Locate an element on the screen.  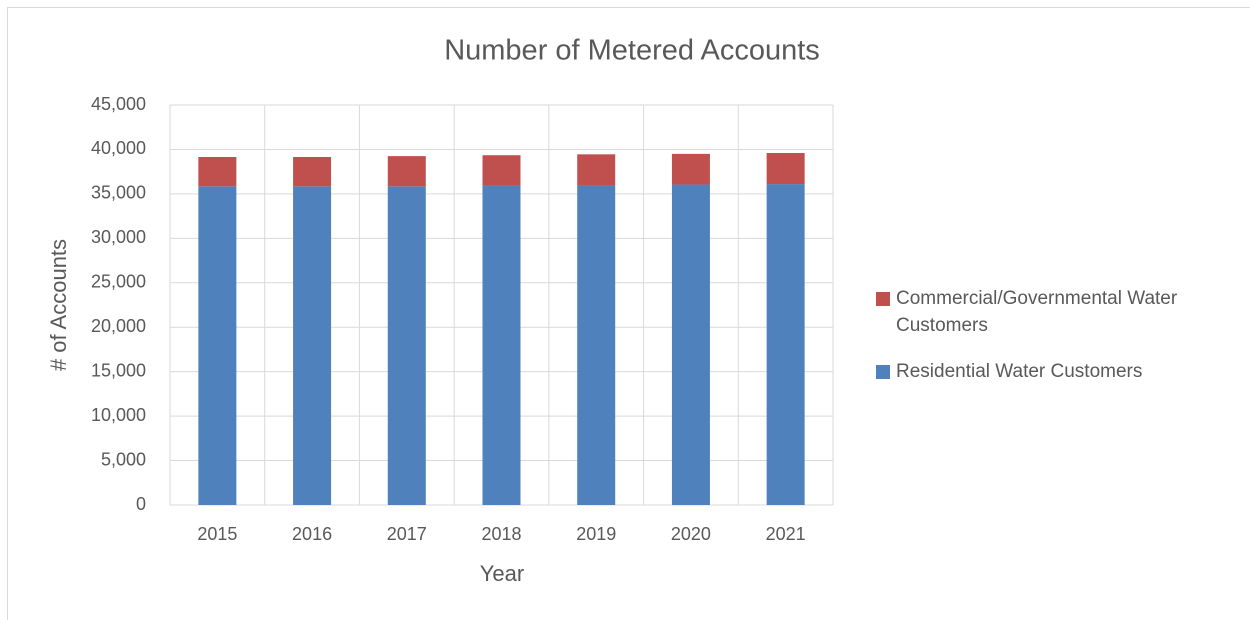
legend-label: Residential Water Customers is located at coordinates (1019, 371).